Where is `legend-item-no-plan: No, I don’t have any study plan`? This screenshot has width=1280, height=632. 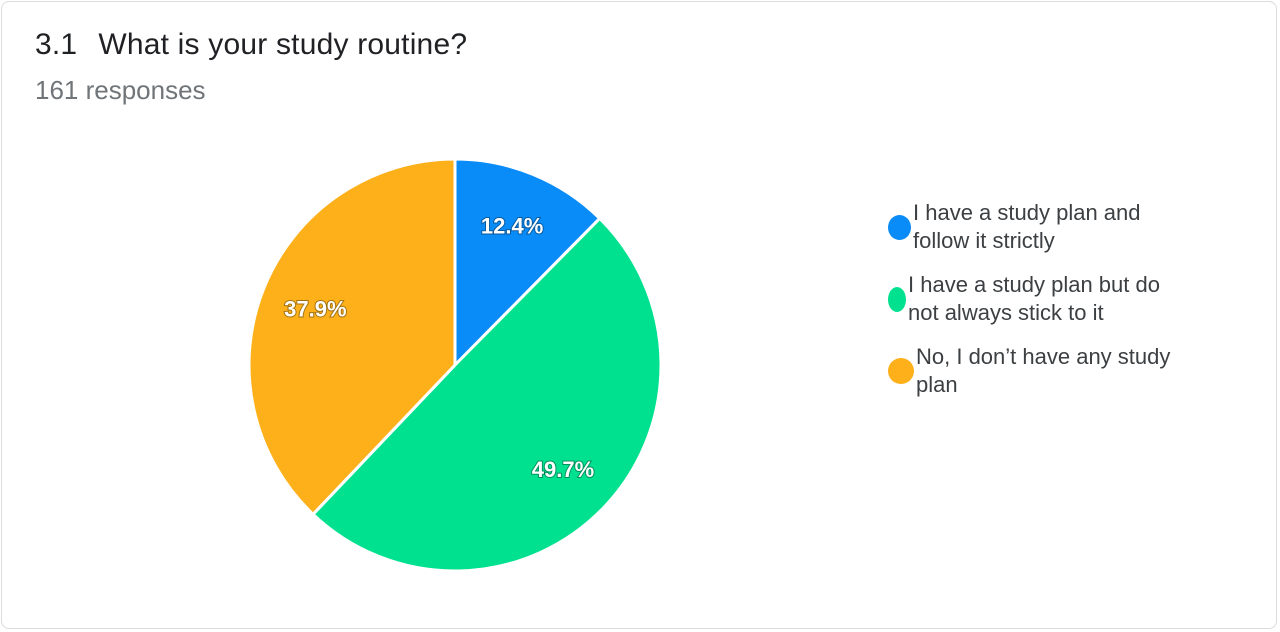 legend-item-no-plan: No, I don’t have any study plan is located at coordinates (1048, 371).